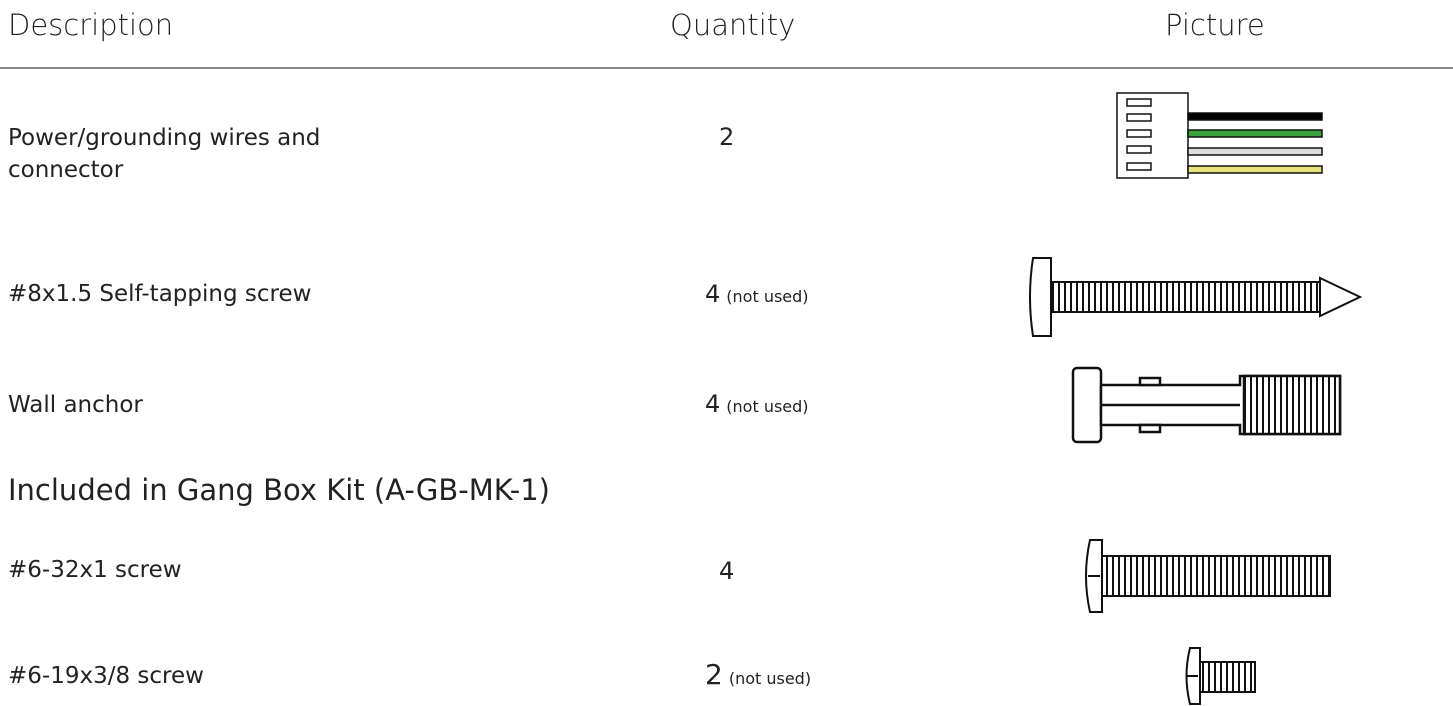 The image size is (1453, 706). What do you see at coordinates (106, 676) in the screenshot?
I see `description: #6-19x3/8 screw` at bounding box center [106, 676].